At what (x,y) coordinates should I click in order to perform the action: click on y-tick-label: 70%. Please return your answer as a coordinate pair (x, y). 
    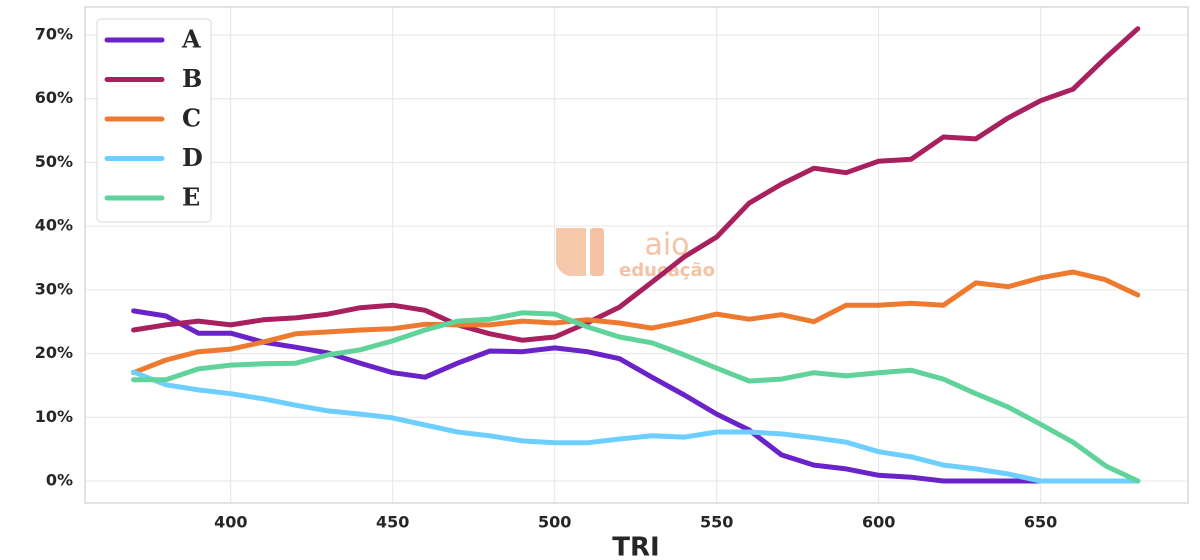
    Looking at the image, I should click on (54, 34).